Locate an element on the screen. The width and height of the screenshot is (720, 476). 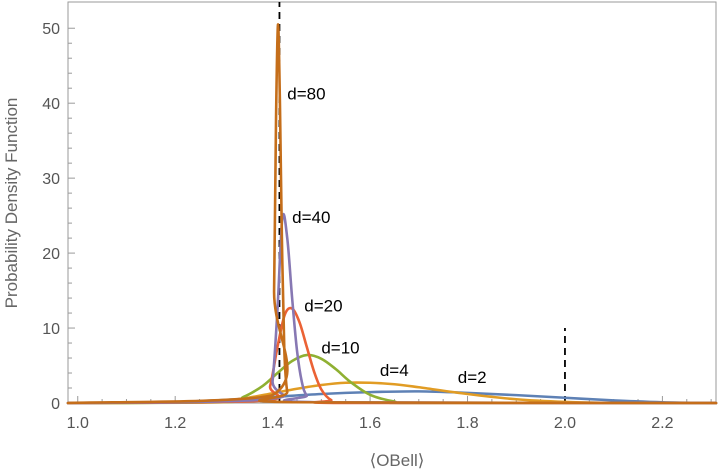
y-axis: 0 10 20 30 40 50 is located at coordinates (58, 217).